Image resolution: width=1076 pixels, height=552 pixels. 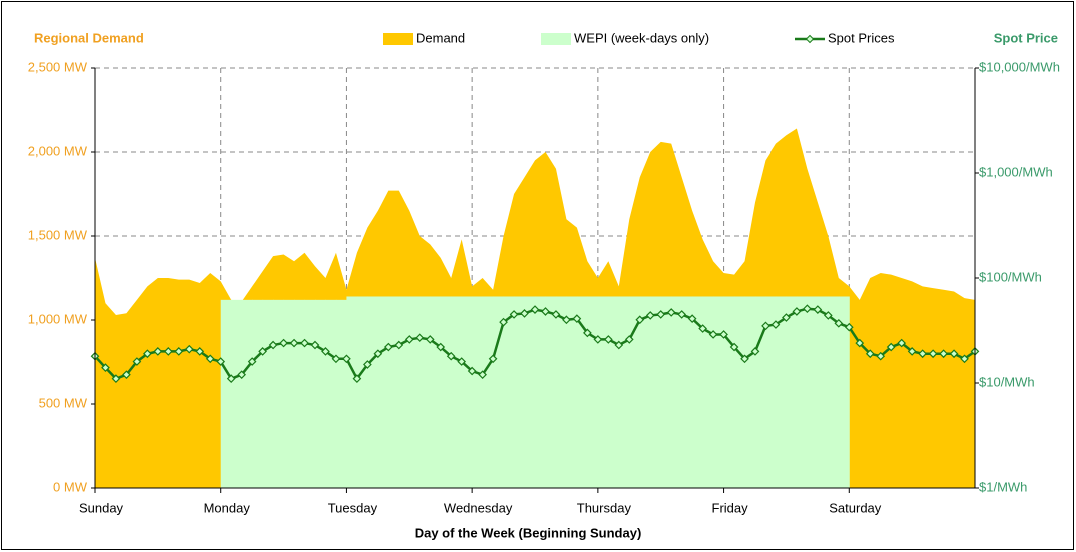 What do you see at coordinates (810, 39) in the screenshot?
I see `legend-marker` at bounding box center [810, 39].